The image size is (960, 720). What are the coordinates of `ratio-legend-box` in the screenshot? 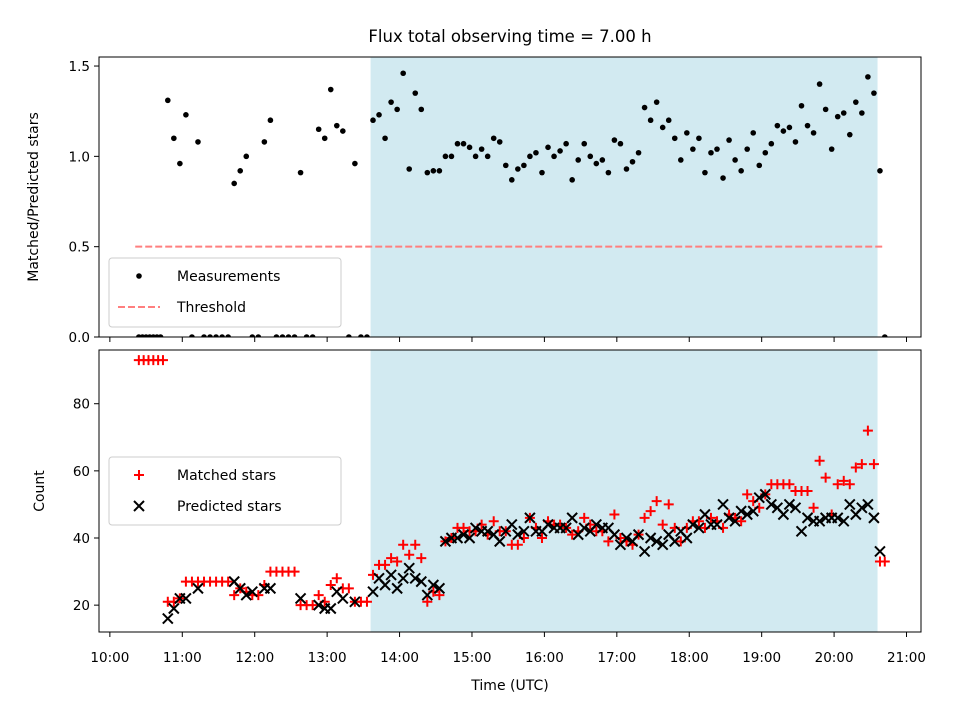 It's located at (225, 292).